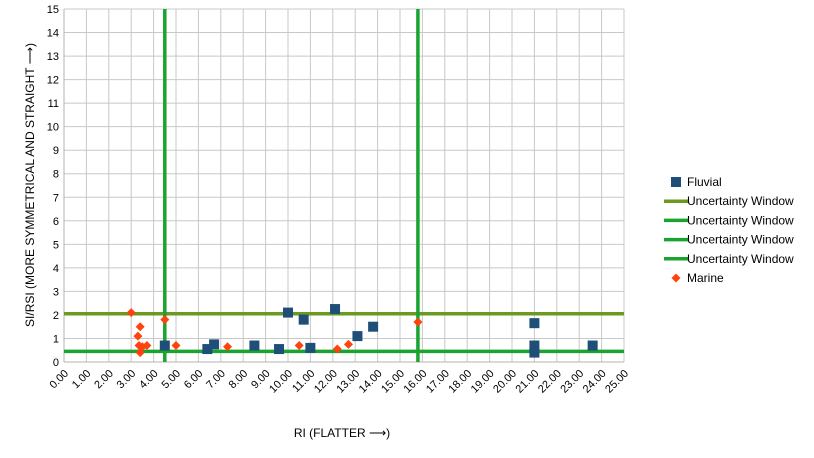 This screenshot has width=814, height=458. I want to click on x-tick-label: 12.00, so click(326, 382).